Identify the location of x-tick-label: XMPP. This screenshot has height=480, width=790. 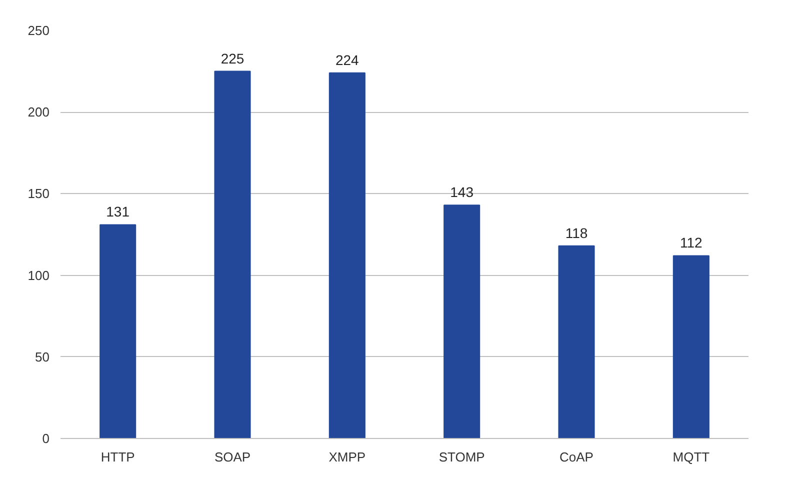
(347, 457).